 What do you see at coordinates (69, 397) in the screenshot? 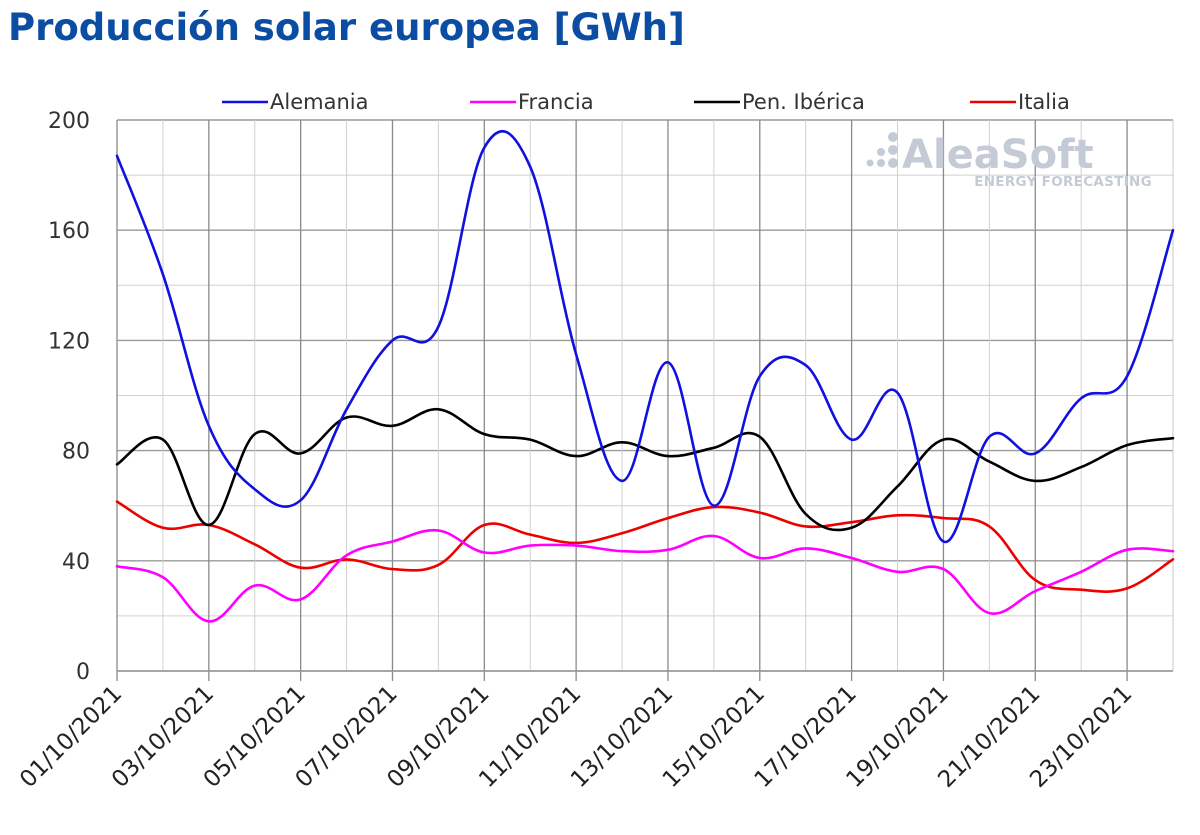
I see `y-axis-ticks: 0 40 80 120 160 200` at bounding box center [69, 397].